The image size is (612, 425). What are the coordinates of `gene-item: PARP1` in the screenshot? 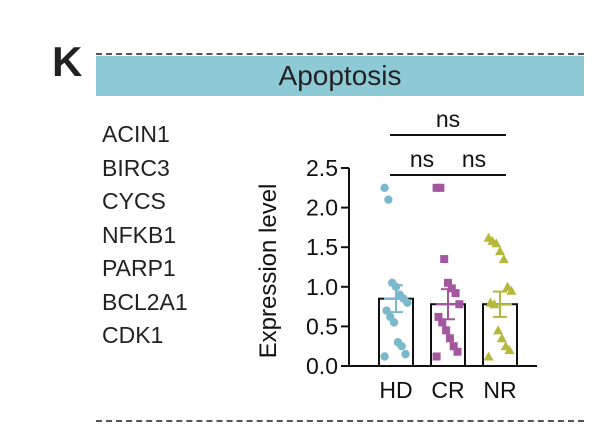 It's located at (139, 268).